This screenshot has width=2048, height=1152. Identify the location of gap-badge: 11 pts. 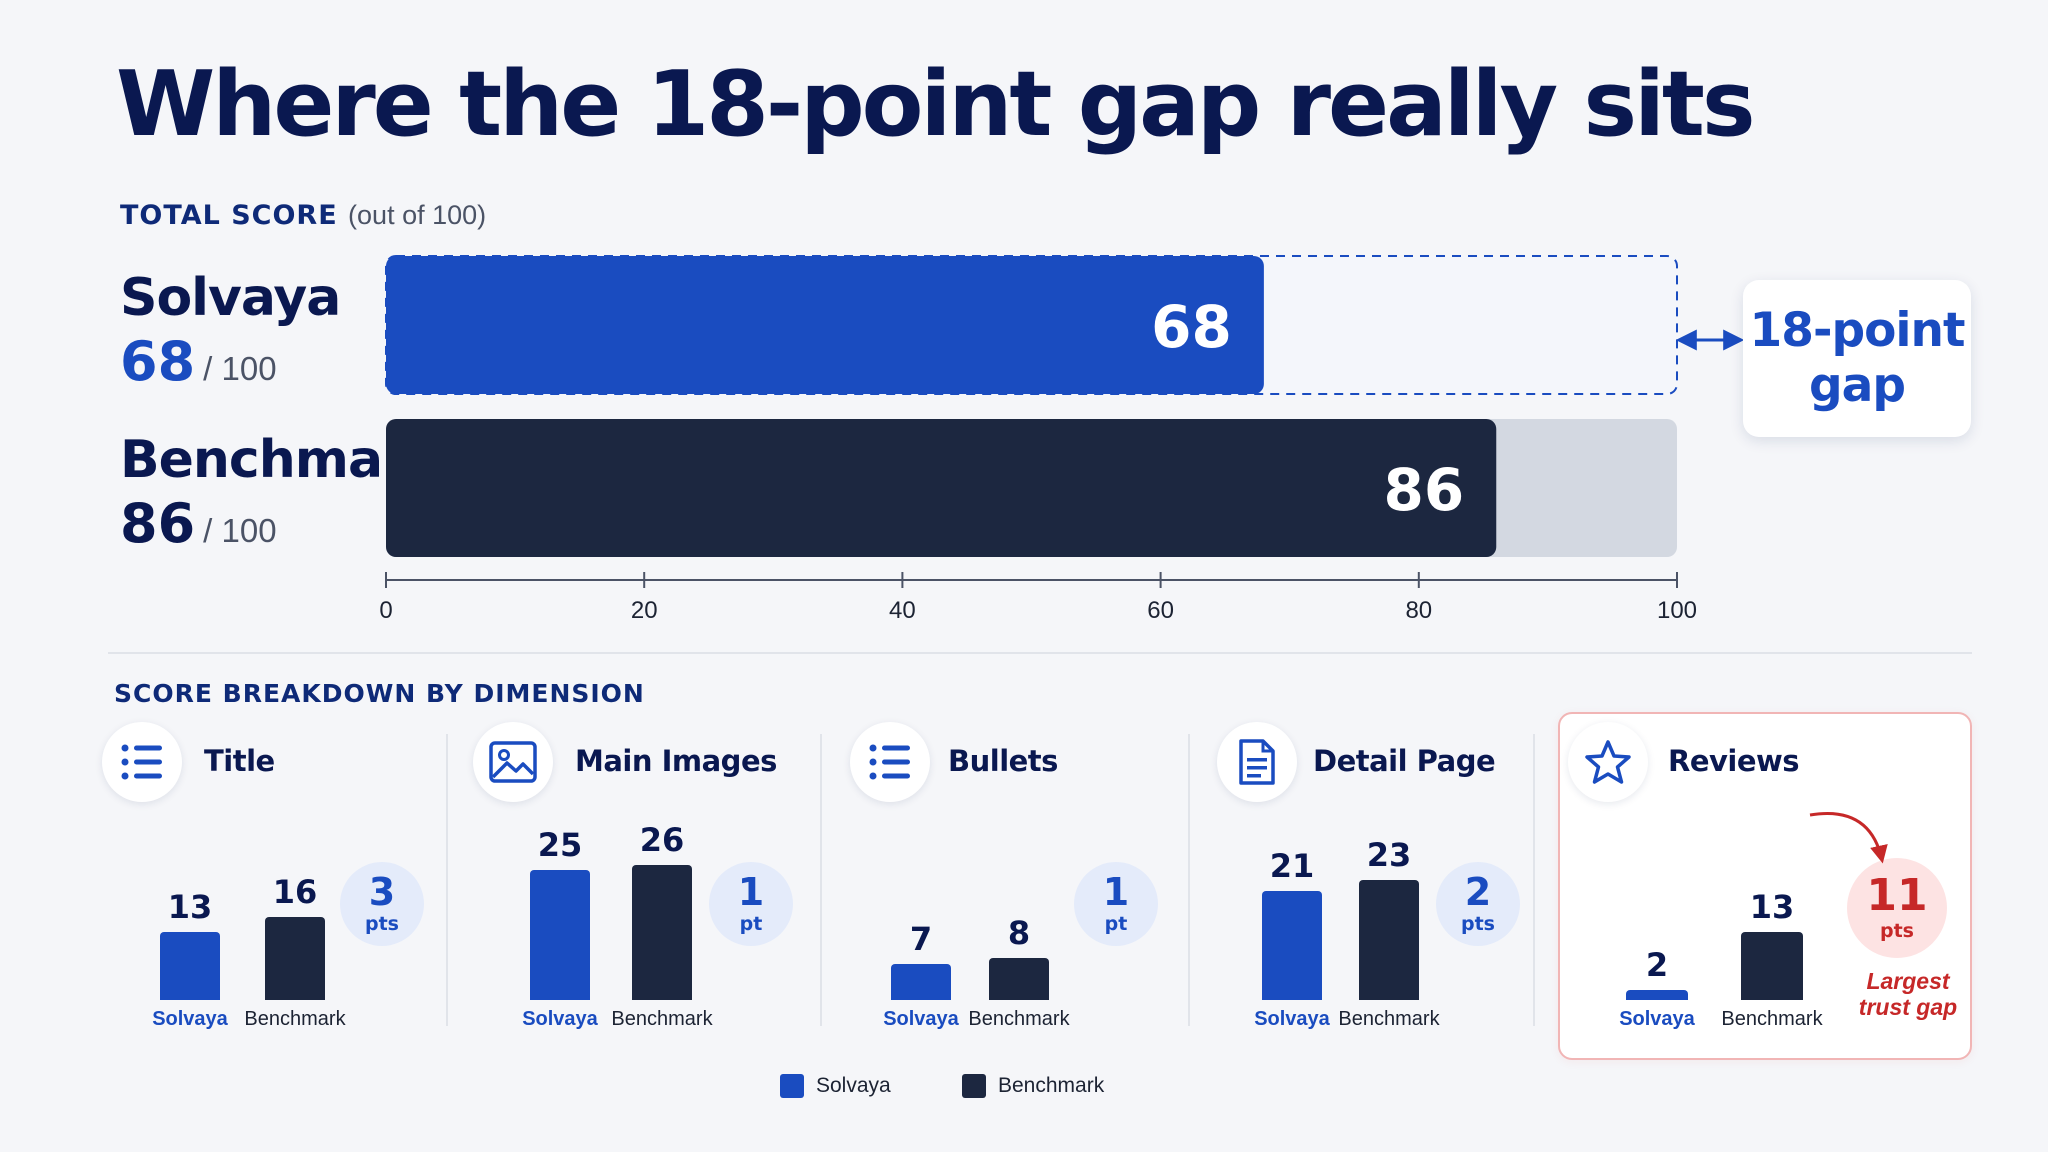
(1897, 908).